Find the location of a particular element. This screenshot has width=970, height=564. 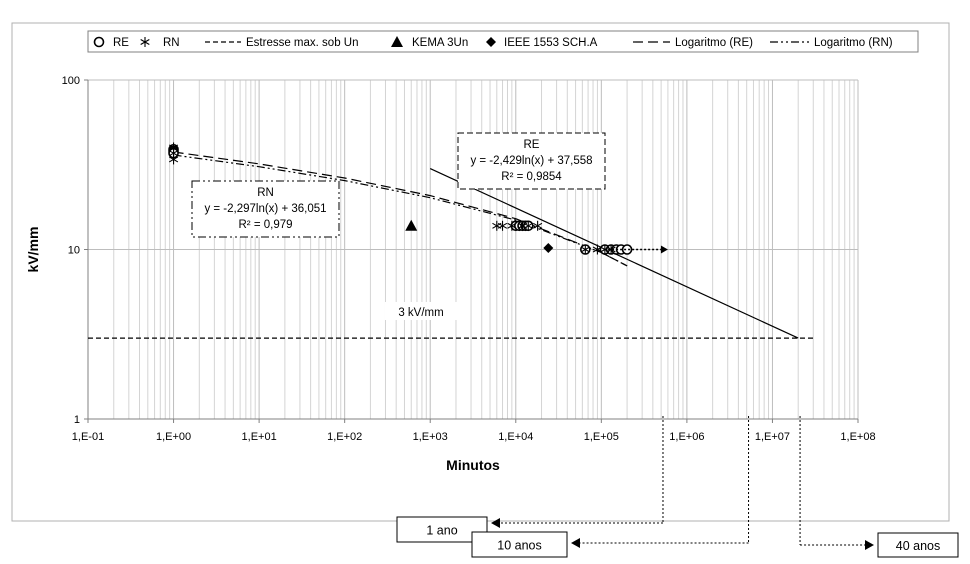

re-equation-box-line: y = -2,429ln(x) + 37,558 is located at coordinates (531, 161).